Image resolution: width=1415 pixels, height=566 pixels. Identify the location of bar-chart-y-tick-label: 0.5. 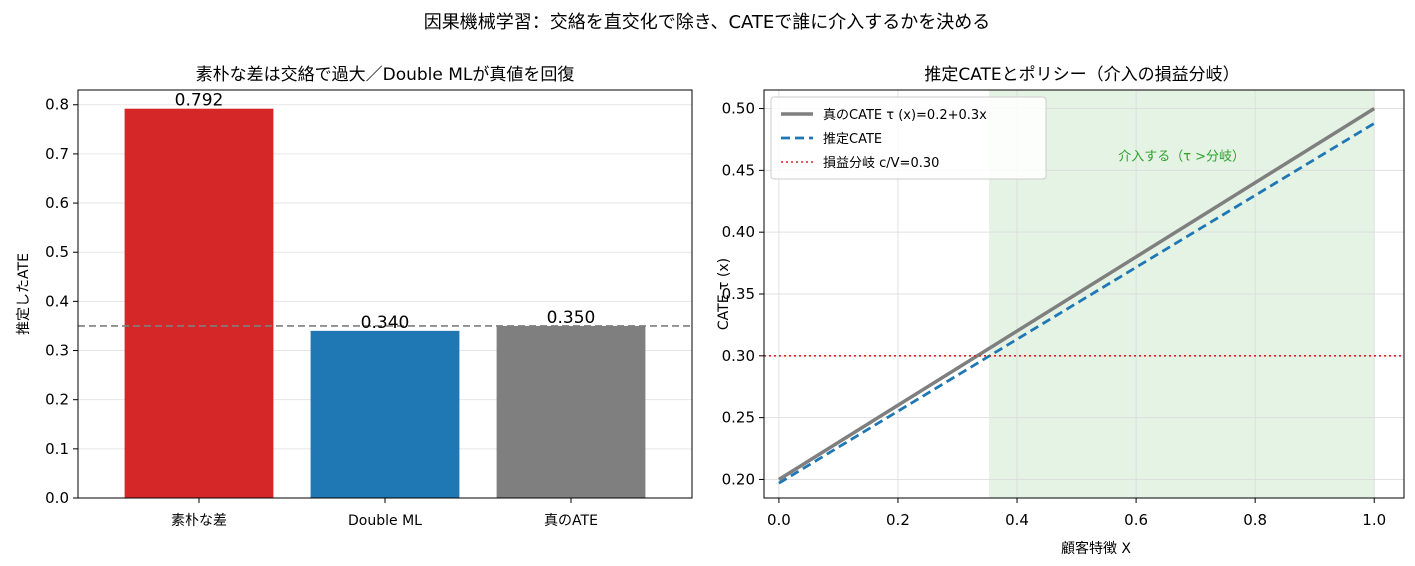
(57, 252).